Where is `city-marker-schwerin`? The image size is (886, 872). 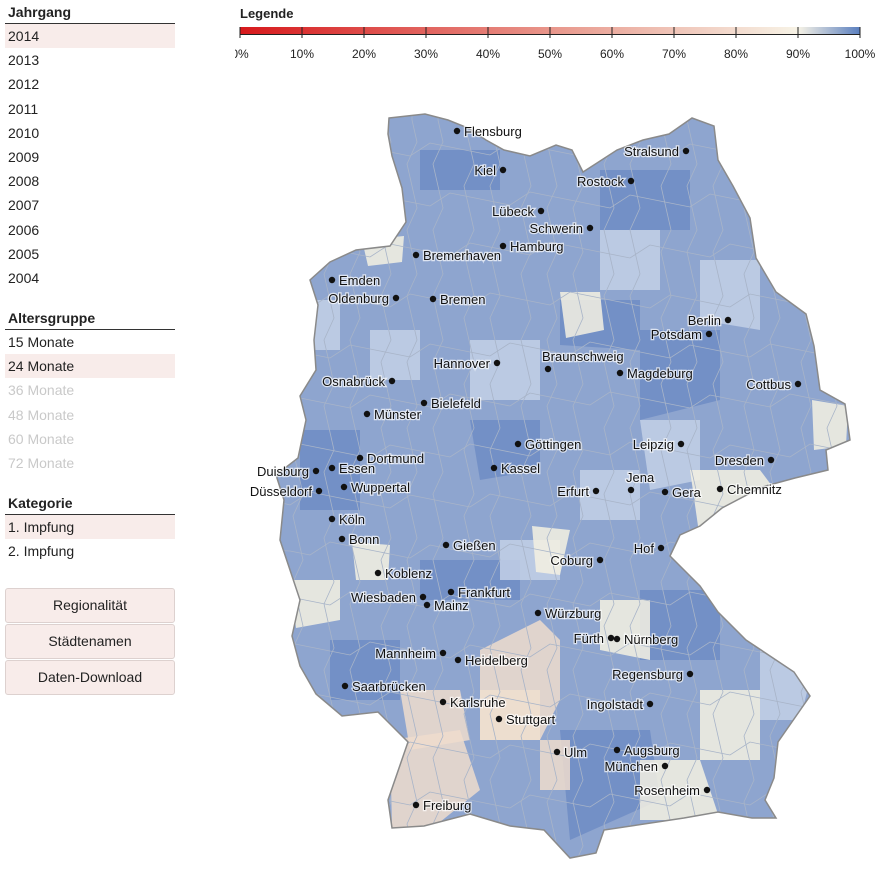
city-marker-schwerin is located at coordinates (590, 228).